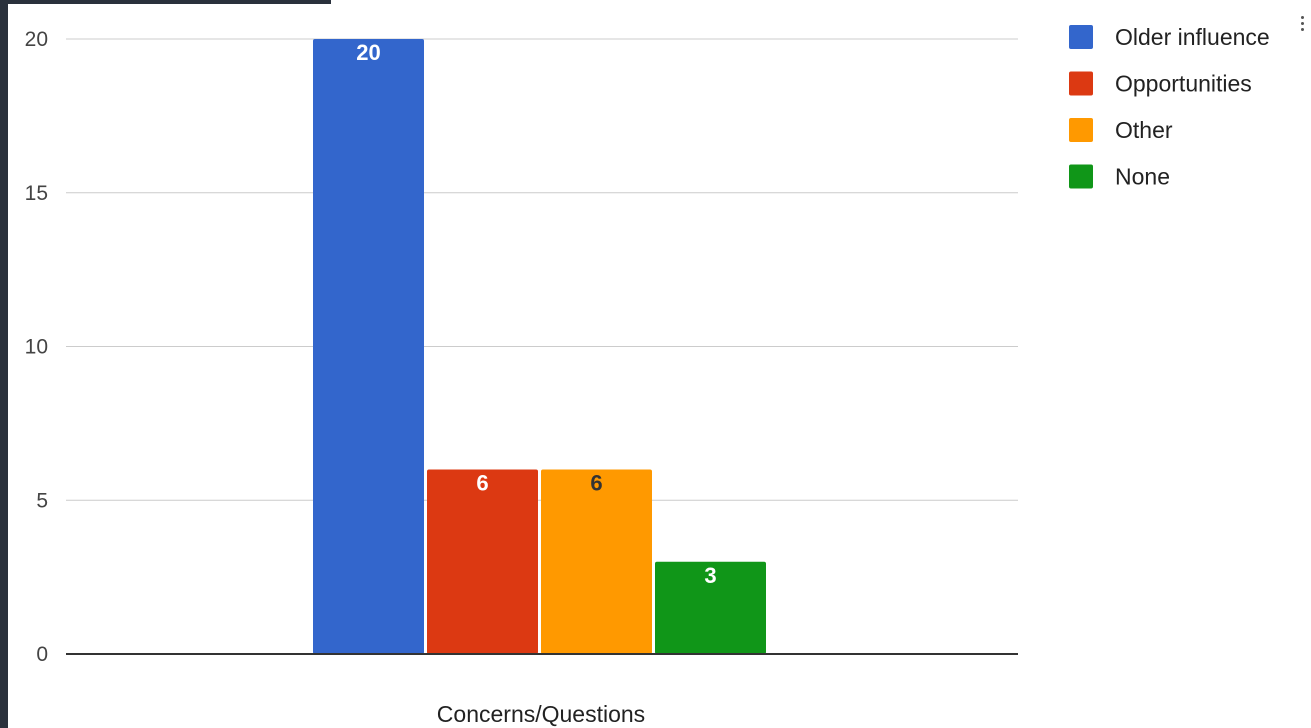  Describe the element at coordinates (169, 2) in the screenshot. I see `top-dark-strip` at that location.